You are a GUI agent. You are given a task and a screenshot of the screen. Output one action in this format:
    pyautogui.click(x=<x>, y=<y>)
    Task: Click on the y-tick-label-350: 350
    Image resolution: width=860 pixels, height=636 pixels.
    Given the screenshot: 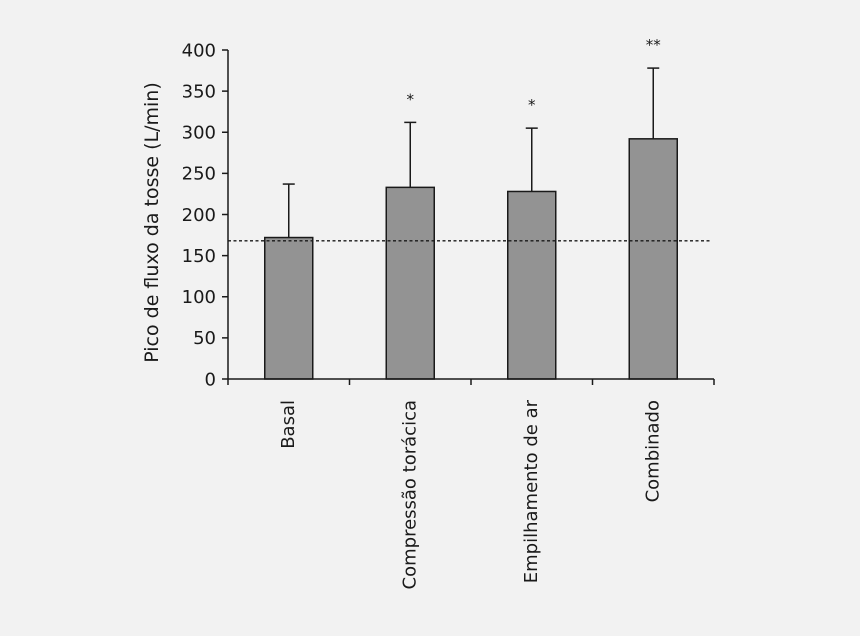 What is the action you would take?
    pyautogui.click(x=199, y=91)
    